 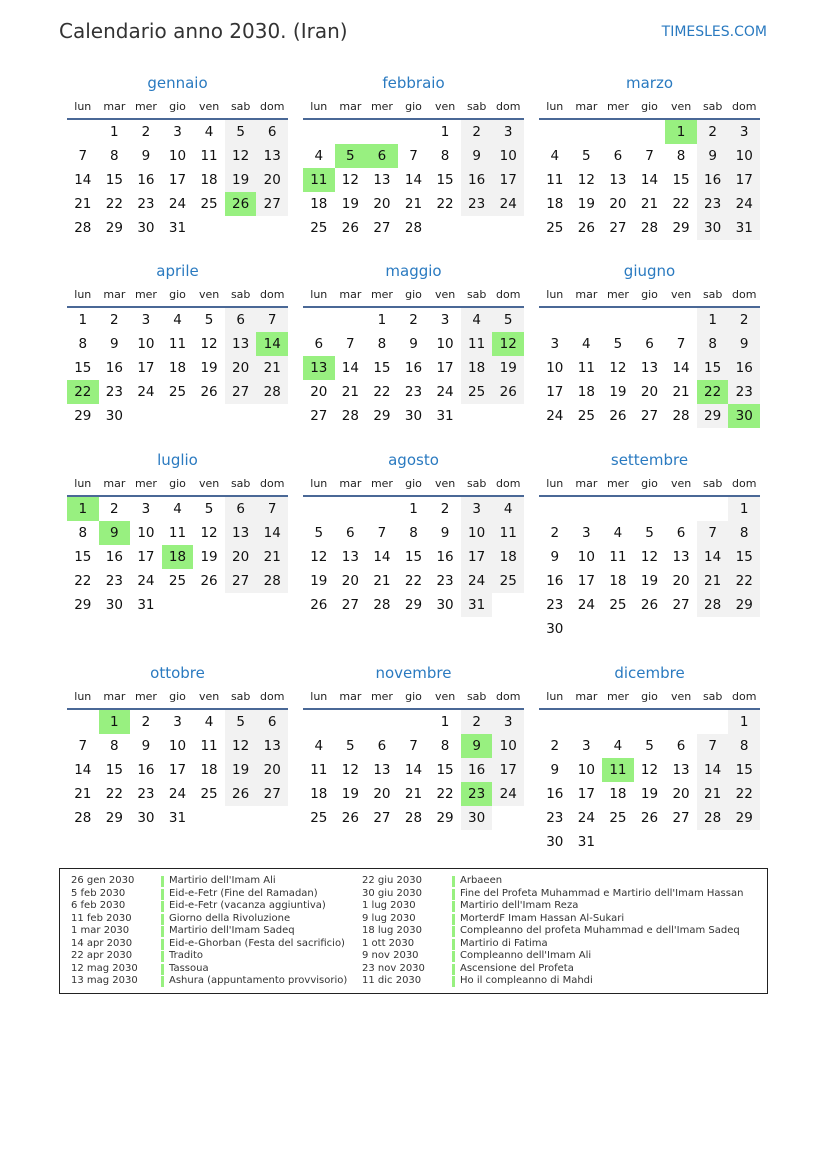 What do you see at coordinates (618, 770) in the screenshot?
I see `holiday-day: 11` at bounding box center [618, 770].